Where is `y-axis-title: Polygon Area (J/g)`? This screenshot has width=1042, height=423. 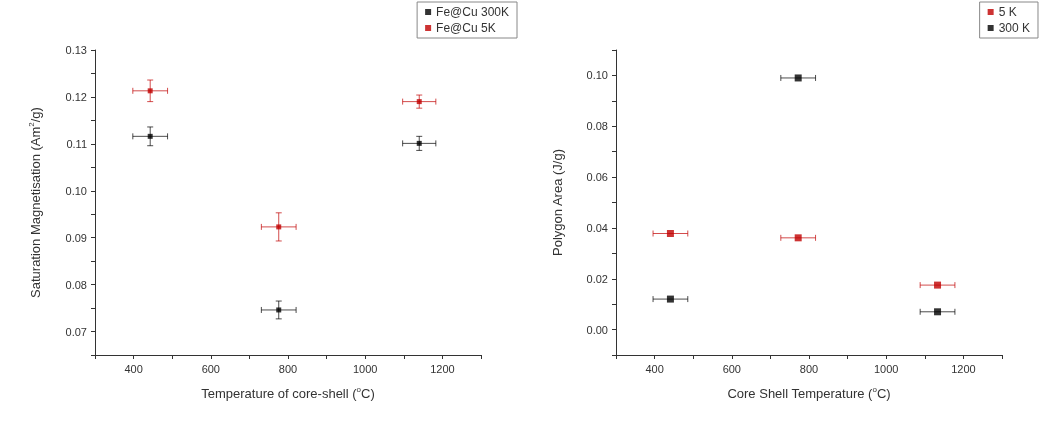
y-axis-title: Polygon Area (J/g) is located at coordinates (557, 202).